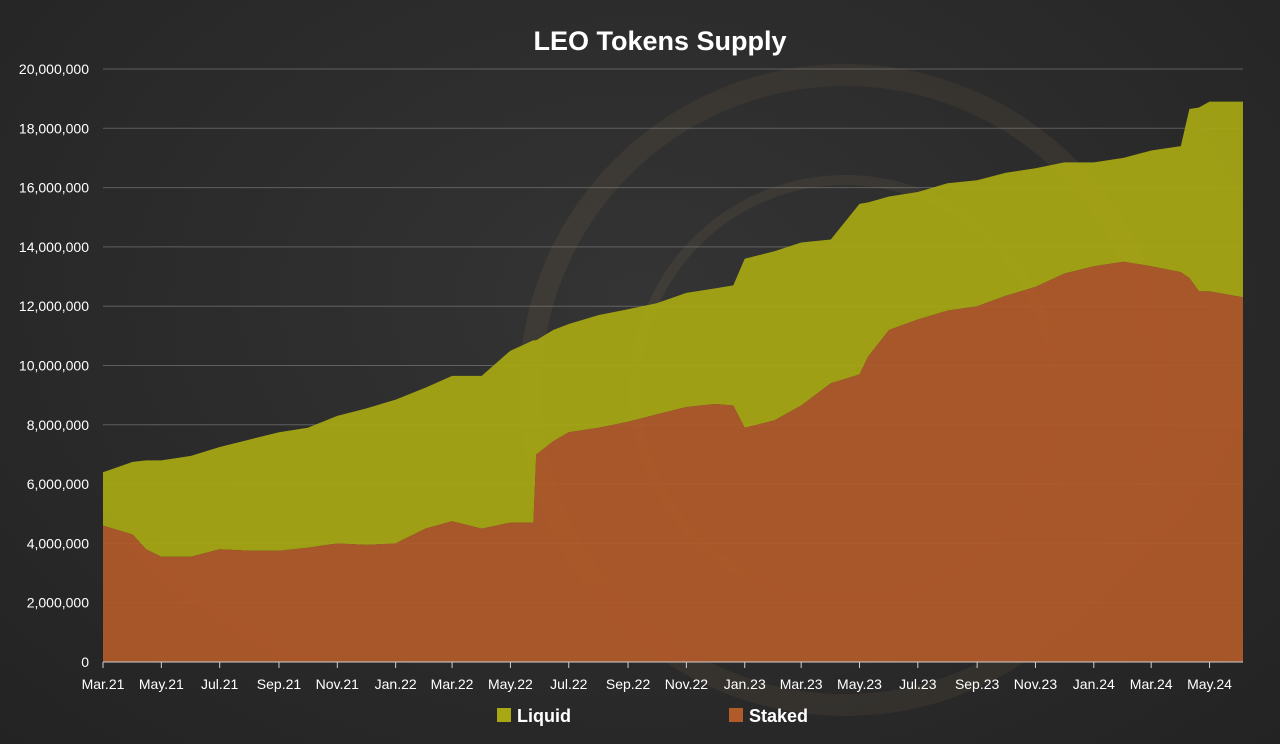 This screenshot has height=744, width=1280. What do you see at coordinates (220, 684) in the screenshot?
I see `x-tick-label: Jul.21` at bounding box center [220, 684].